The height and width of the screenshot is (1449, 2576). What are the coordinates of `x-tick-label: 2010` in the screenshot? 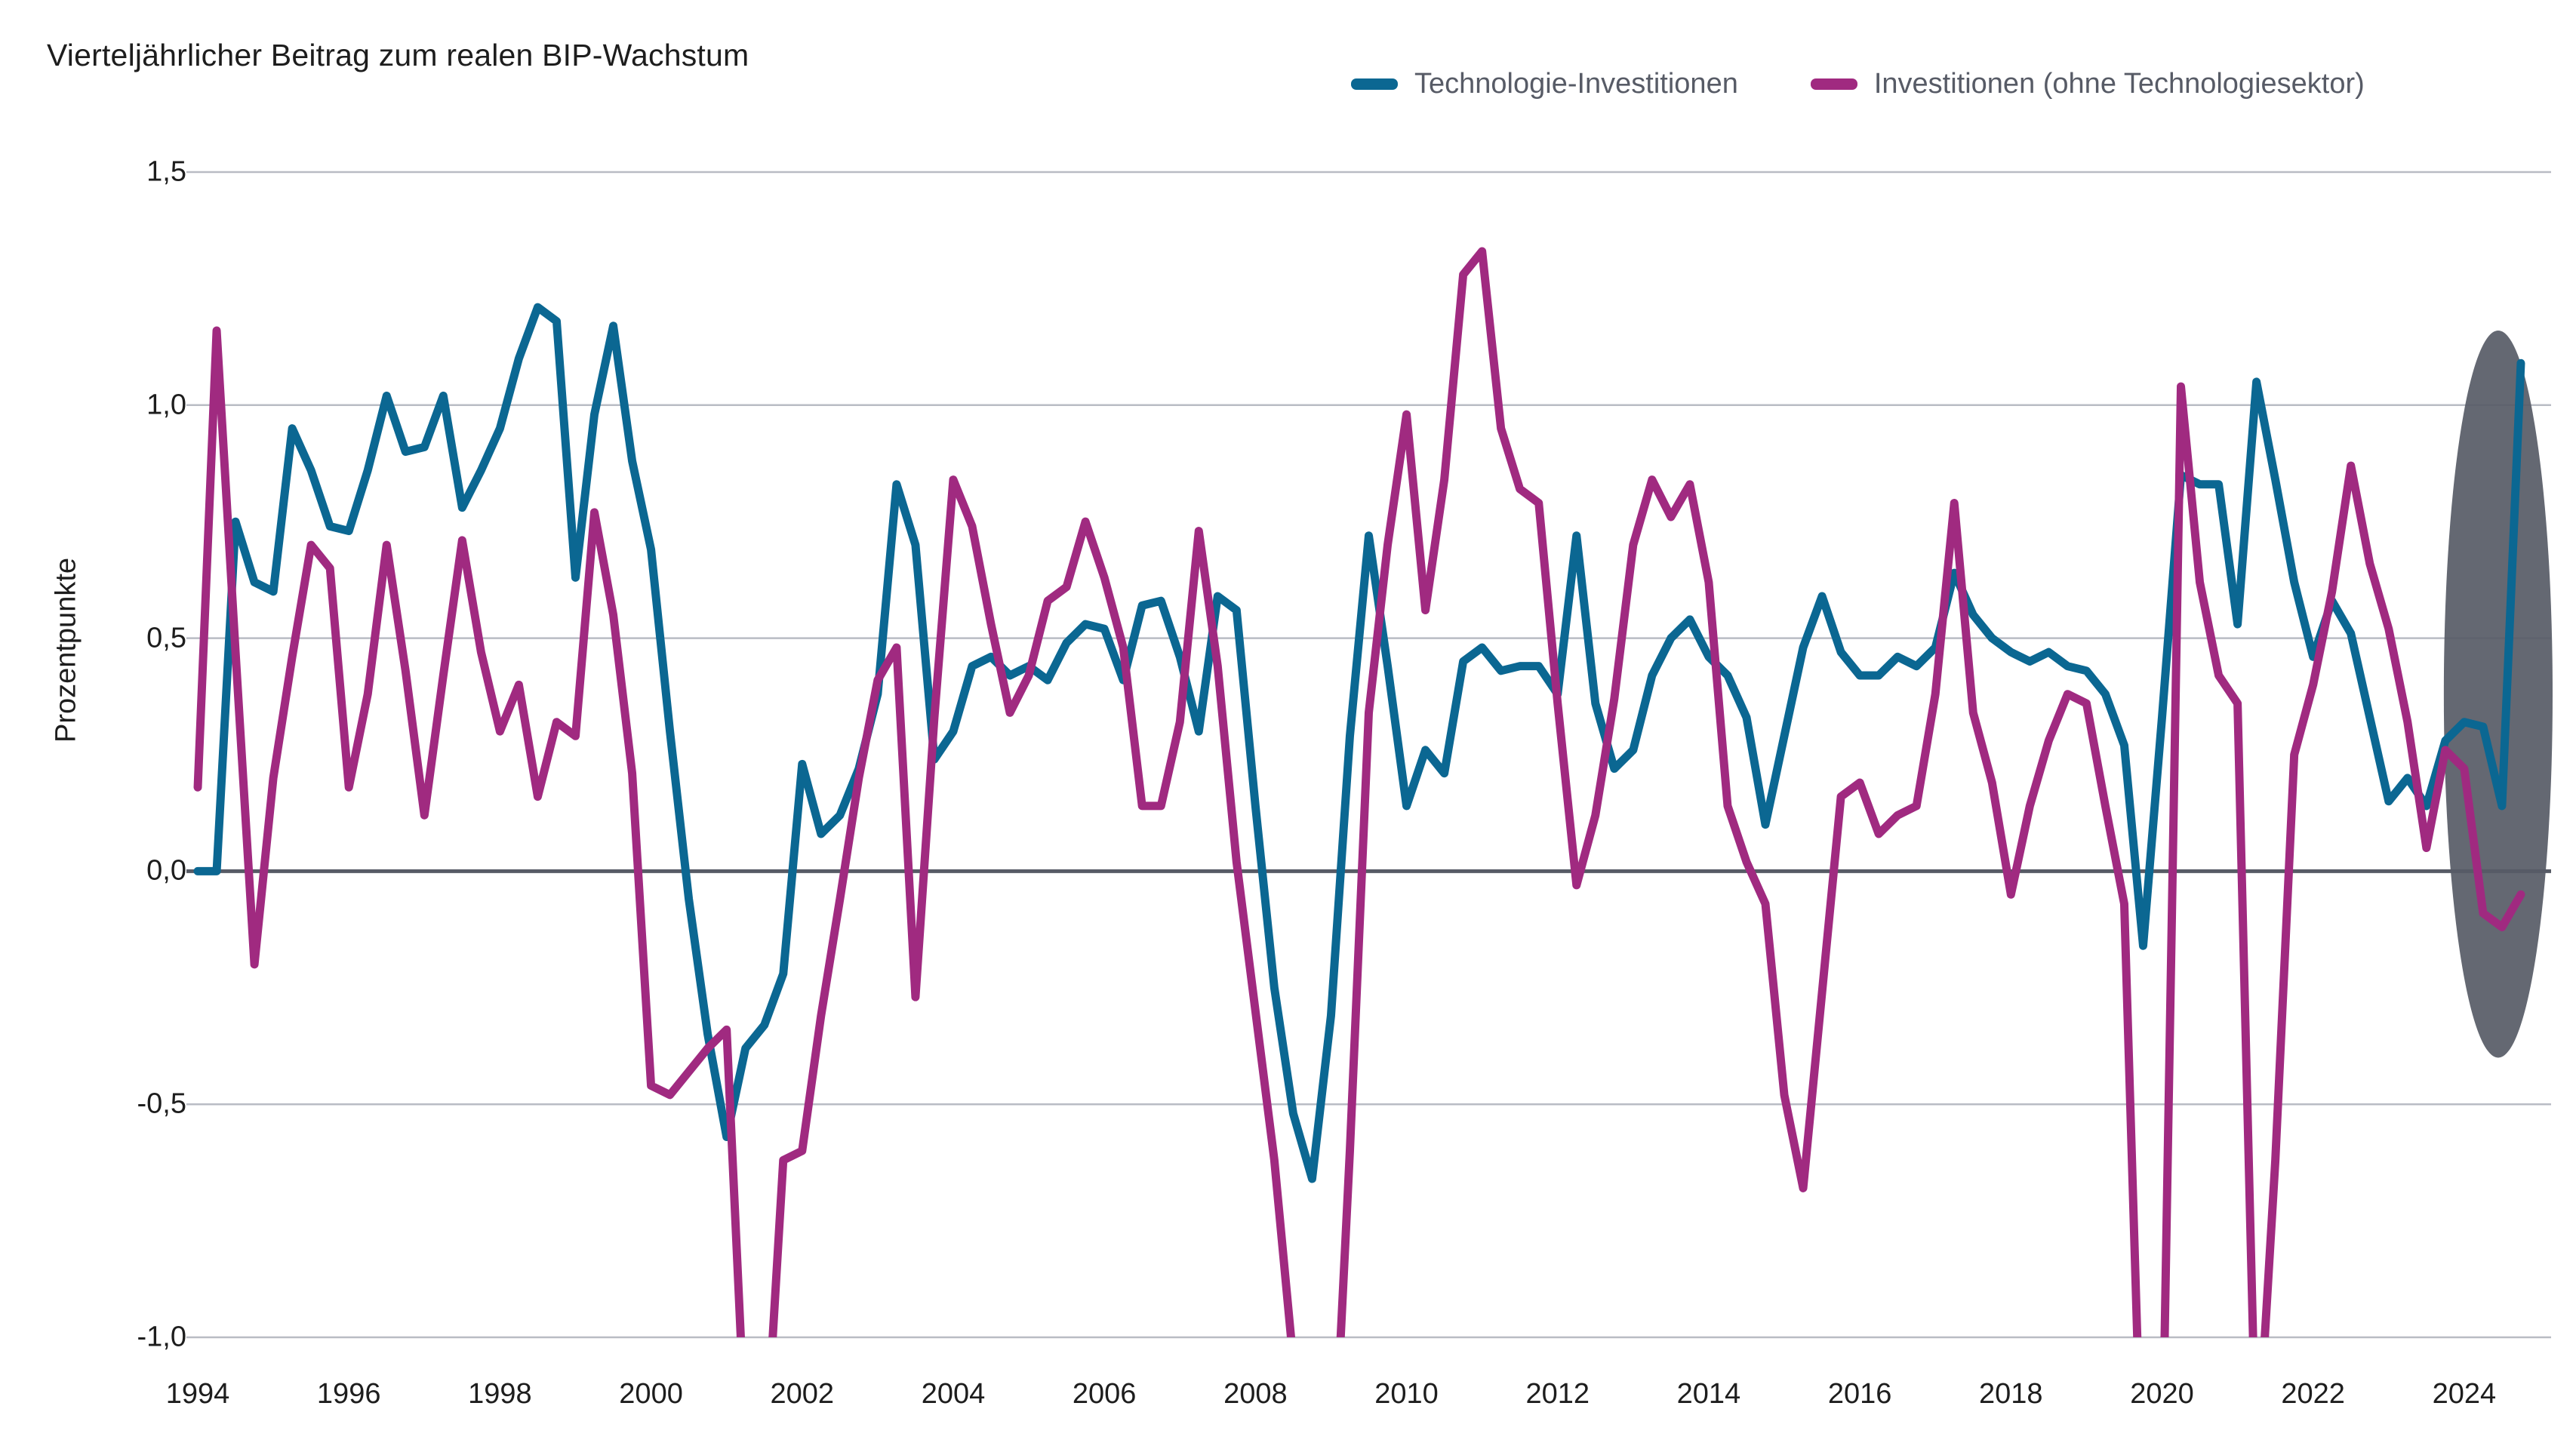 It's located at (1406, 1394).